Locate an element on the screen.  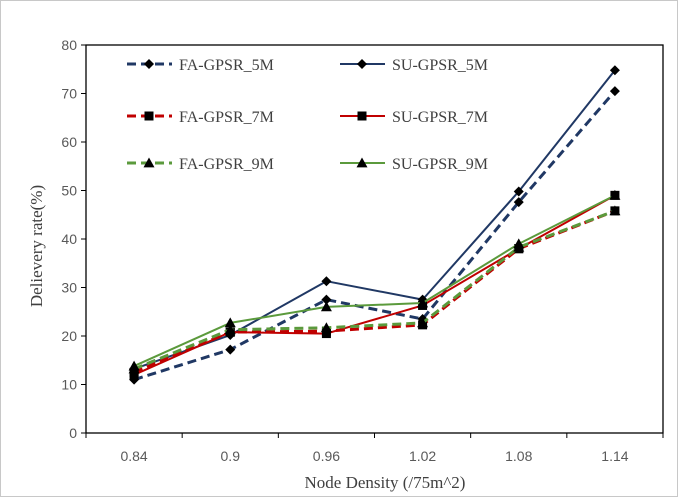
legend-label: SU-GPSR_5M is located at coordinates (440, 65).